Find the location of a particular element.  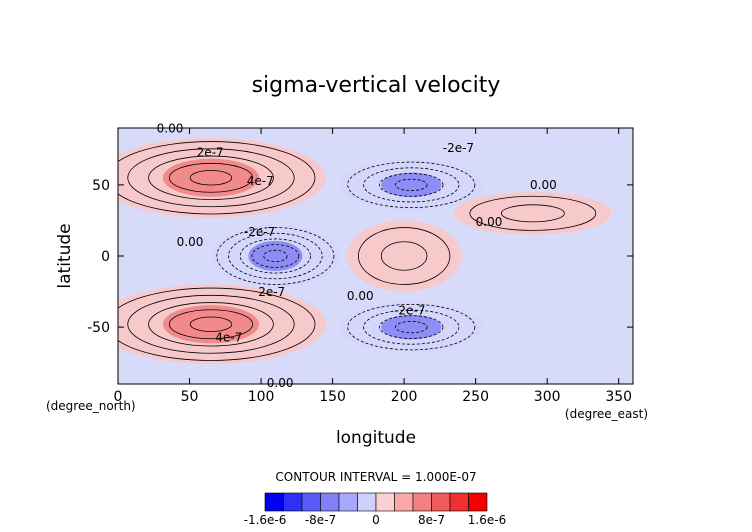

x-tick-label: 350 is located at coordinates (618, 397).